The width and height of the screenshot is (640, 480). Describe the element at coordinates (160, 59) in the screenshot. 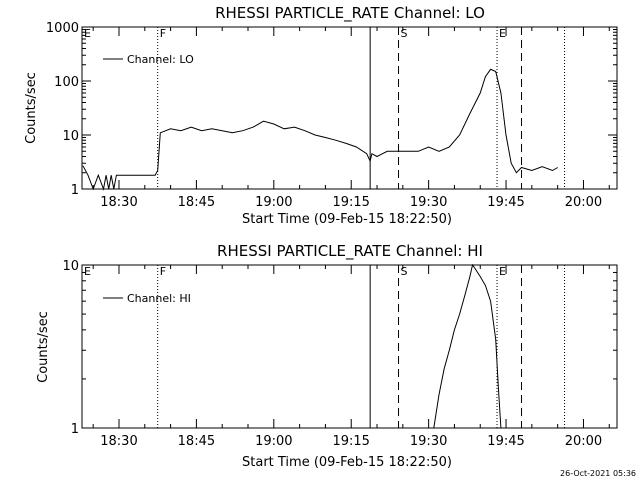

I see `legend-label-lo: Channel: LO` at that location.